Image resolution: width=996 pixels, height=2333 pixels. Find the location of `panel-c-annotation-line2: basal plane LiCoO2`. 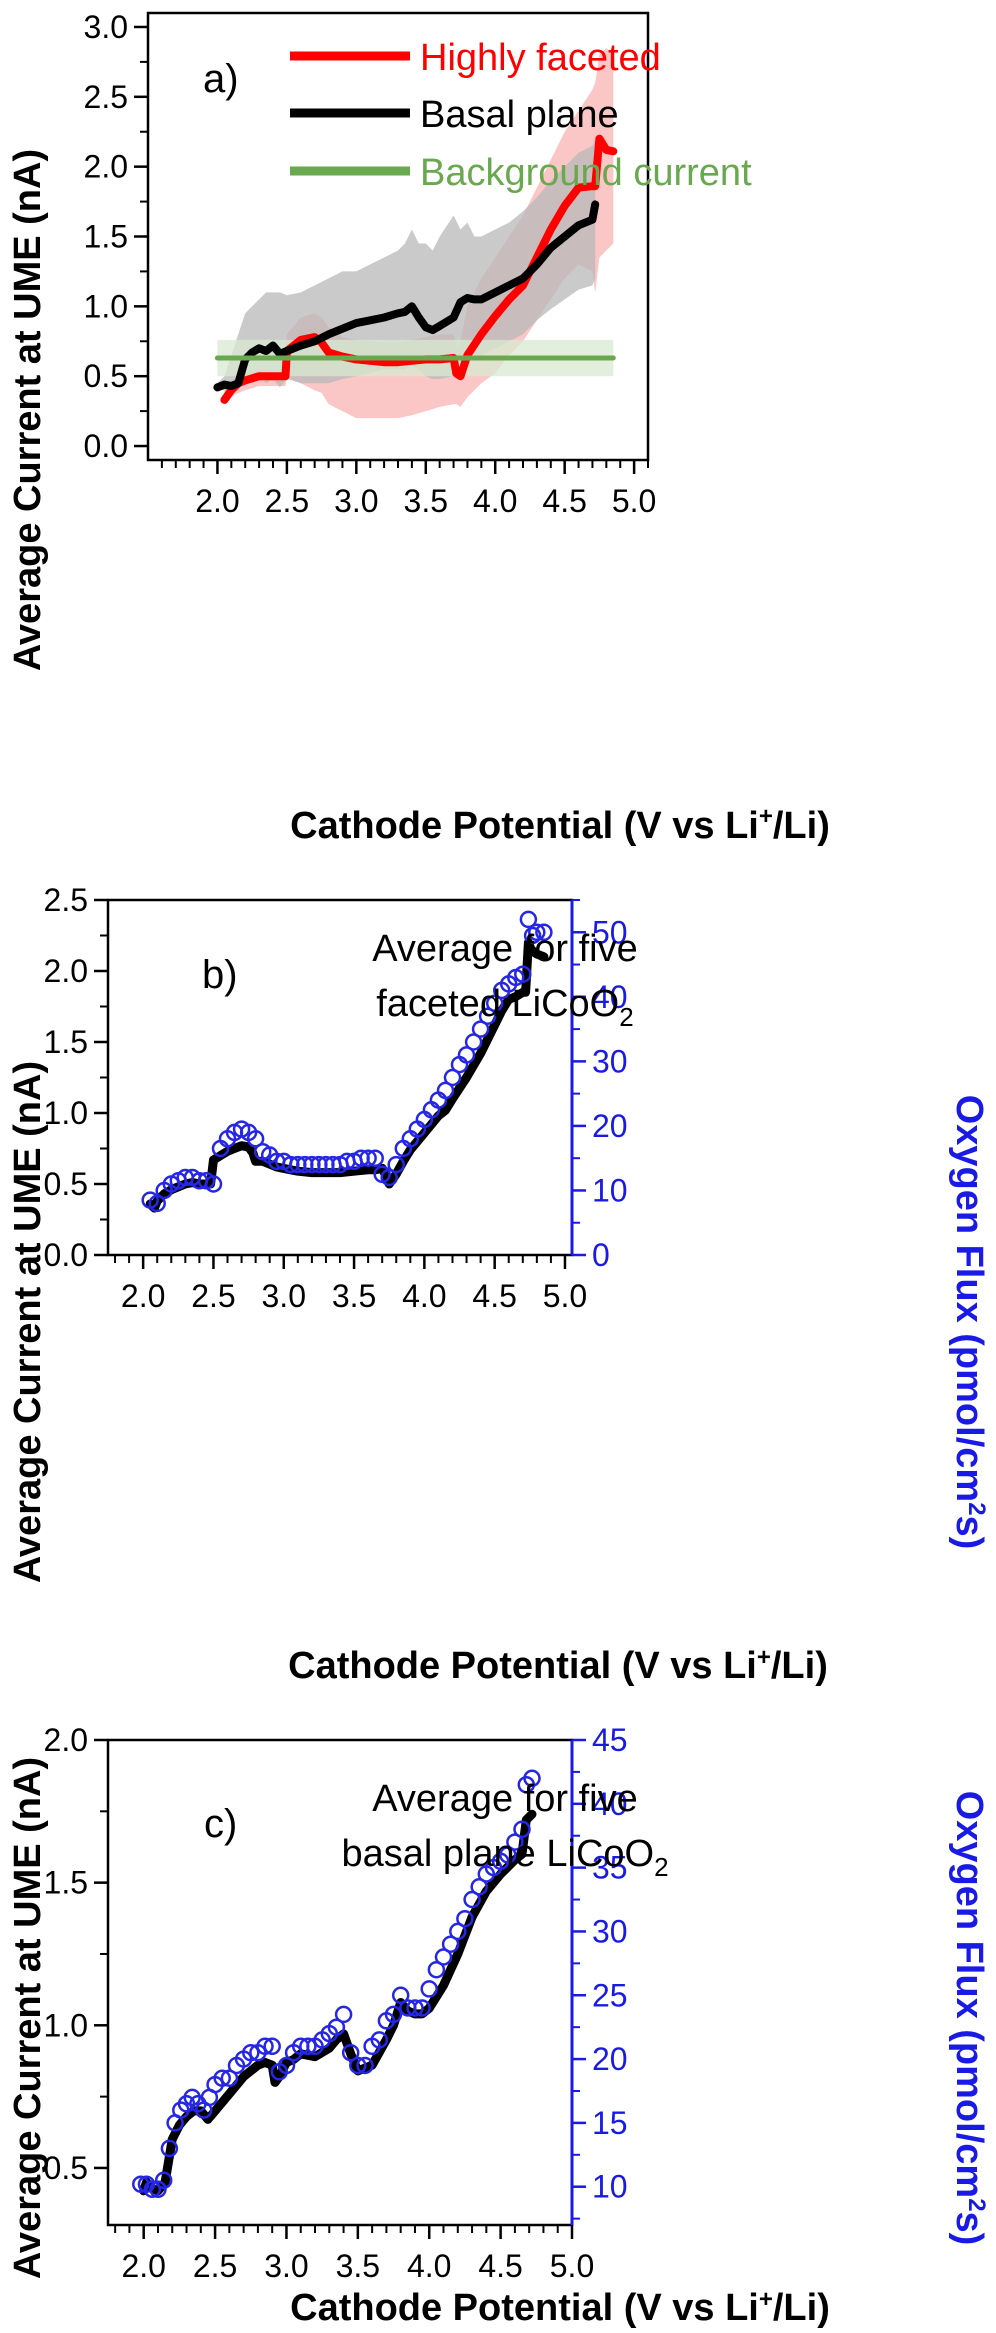

panel-c-annotation-line2: basal plane LiCoO2 is located at coordinates (504, 1857).